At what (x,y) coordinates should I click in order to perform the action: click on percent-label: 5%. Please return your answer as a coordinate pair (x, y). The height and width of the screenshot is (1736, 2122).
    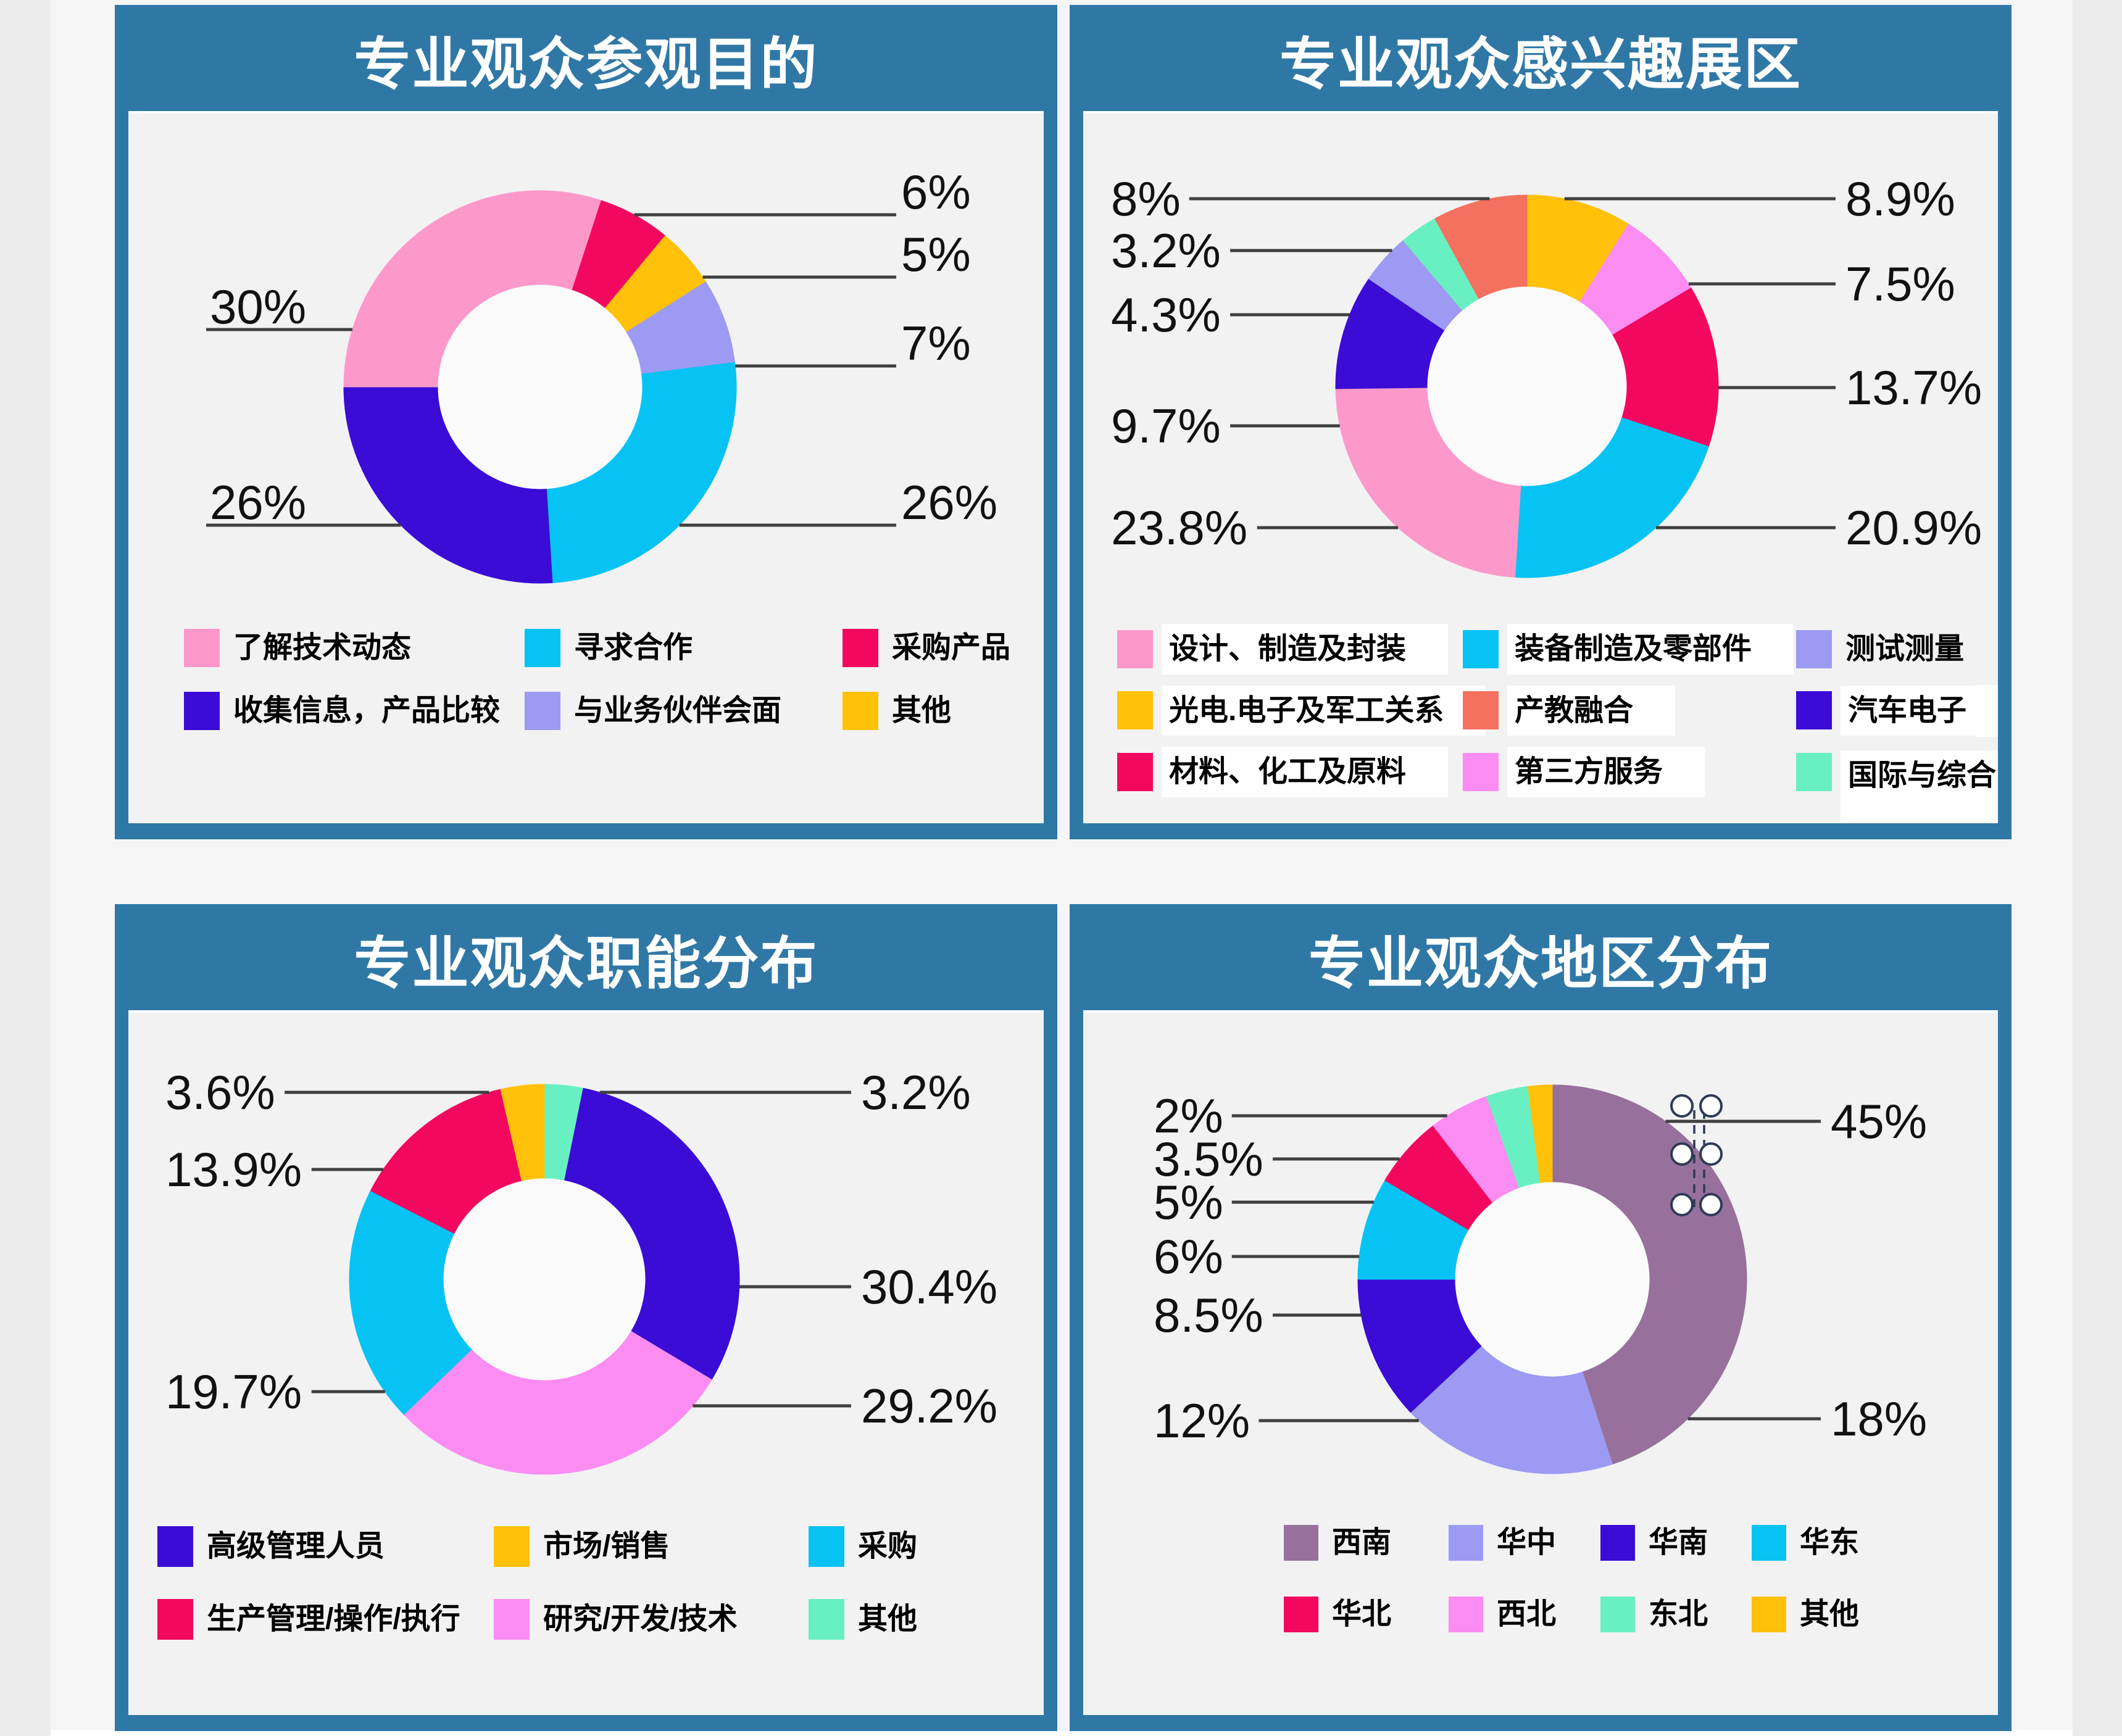
    Looking at the image, I should click on (1188, 1202).